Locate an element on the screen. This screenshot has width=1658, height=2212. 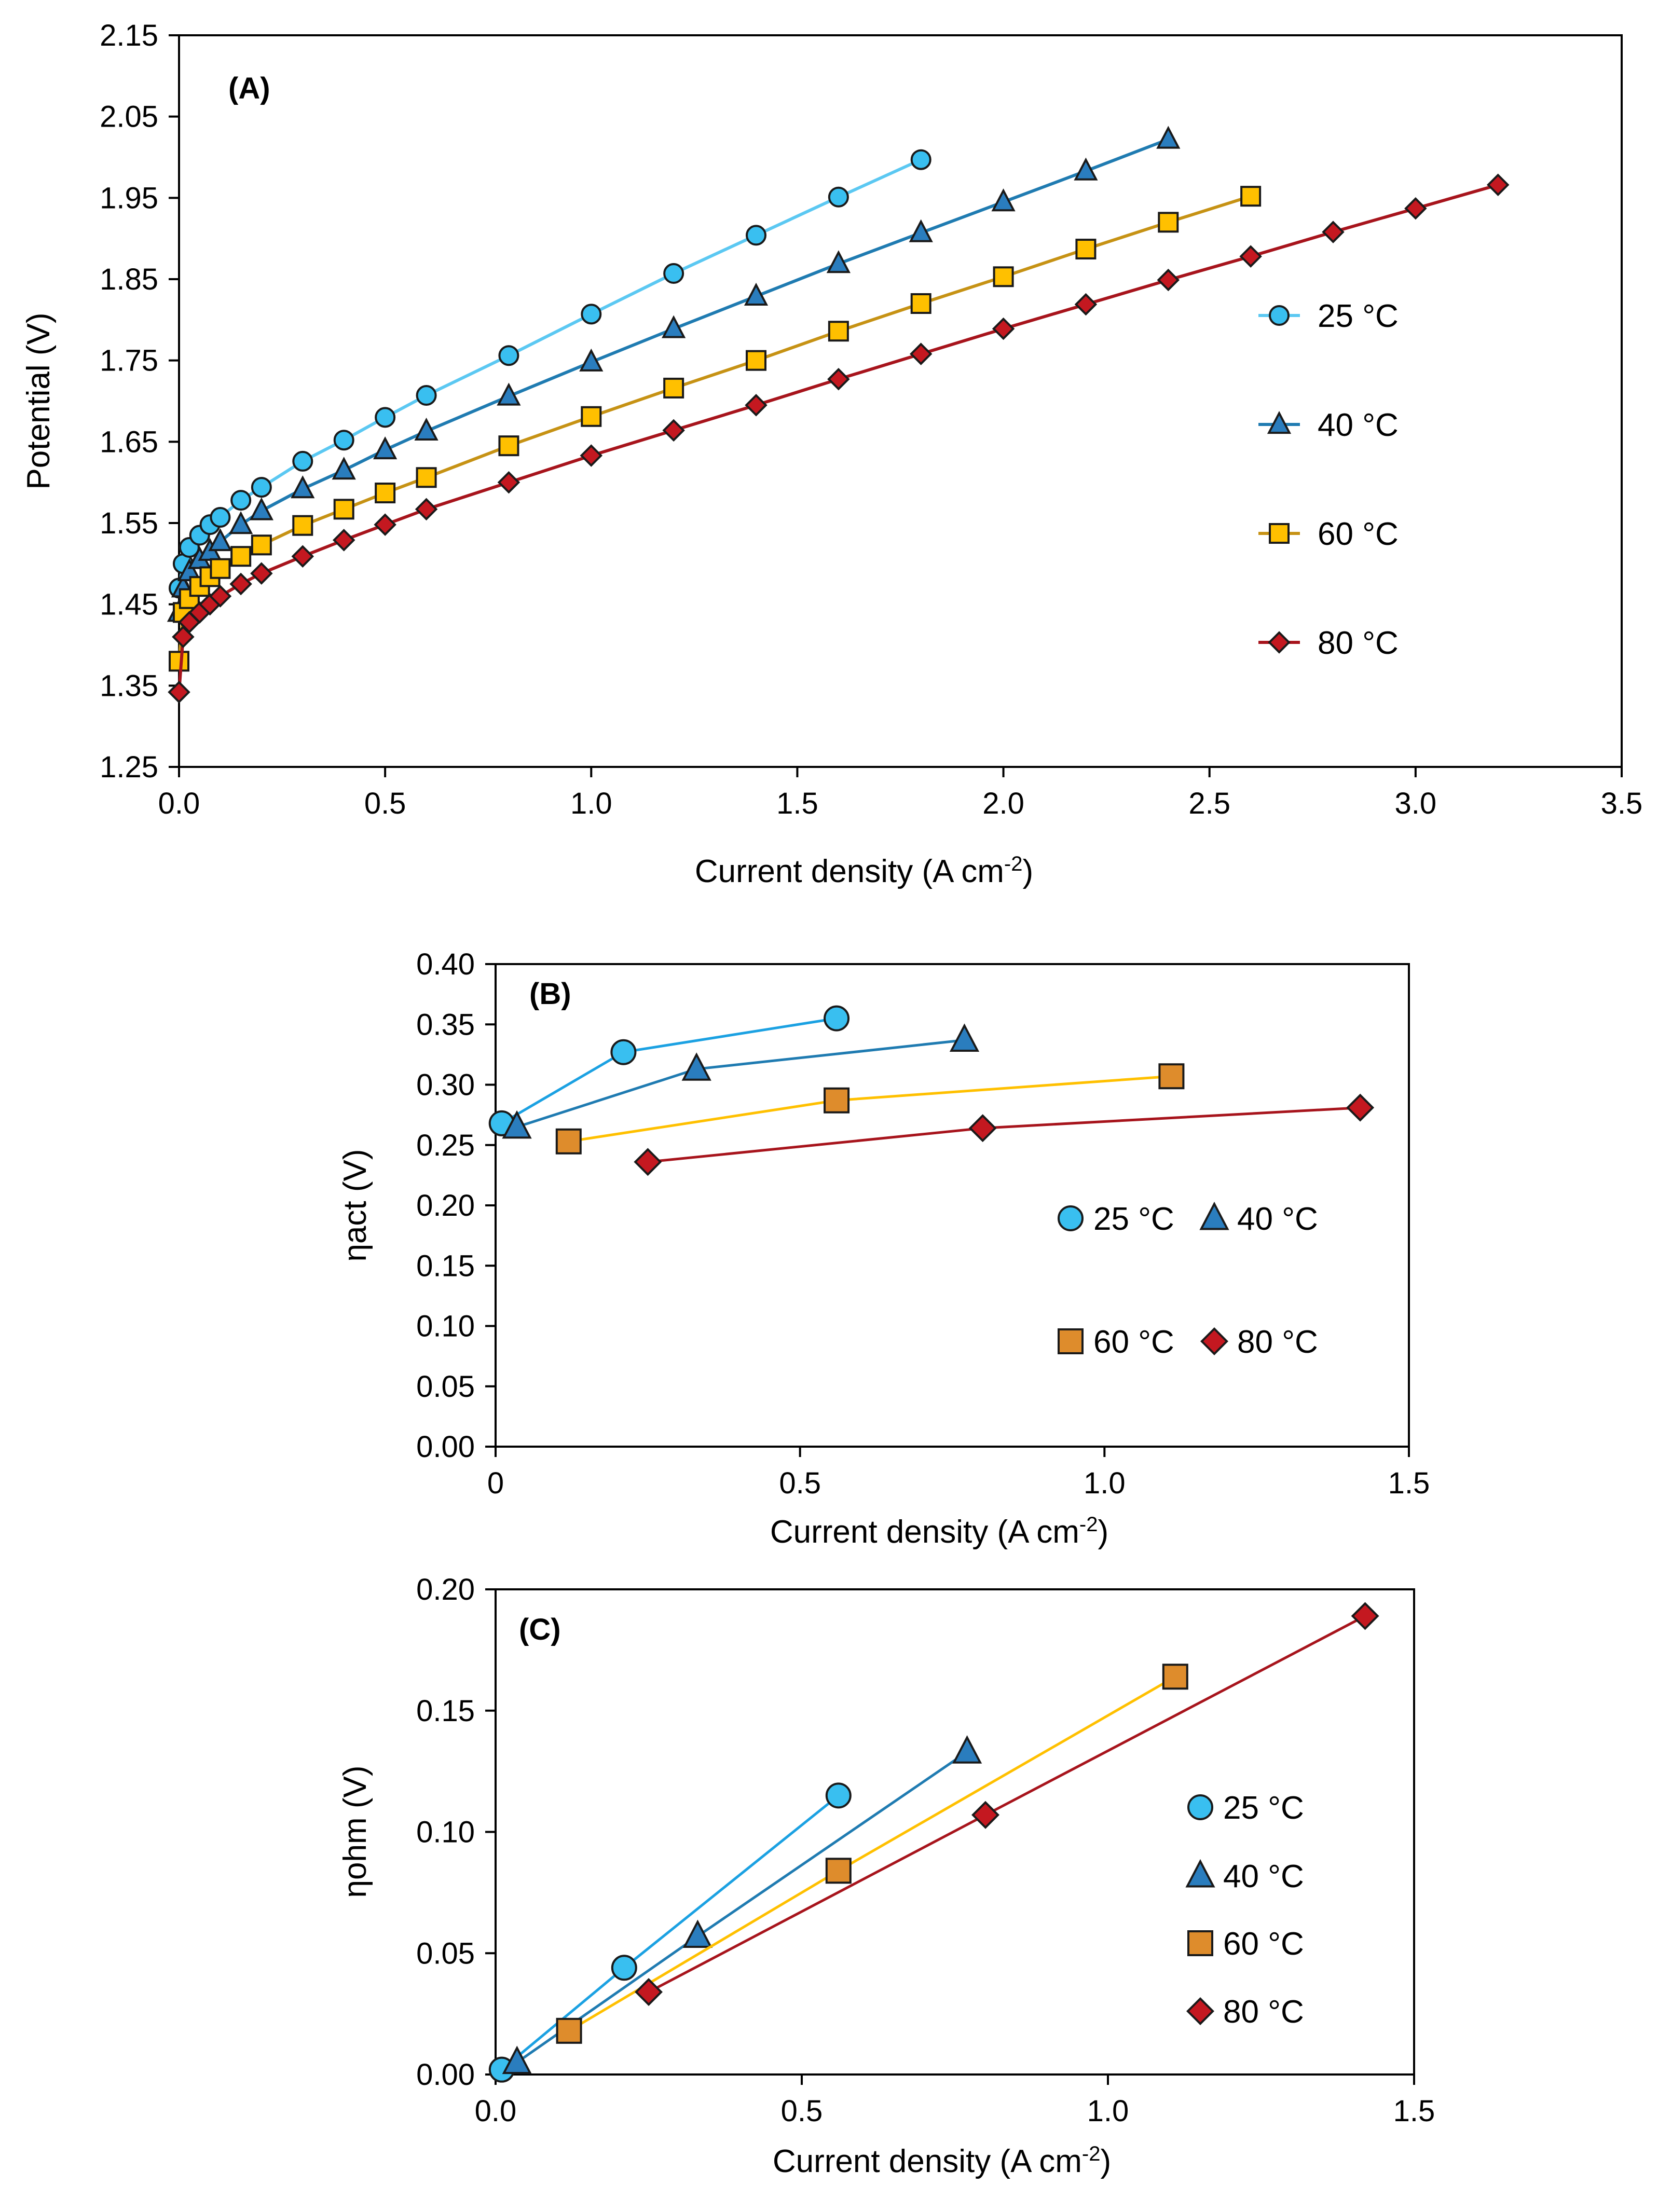
chart-a-panel-label: (A) is located at coordinates (249, 89).